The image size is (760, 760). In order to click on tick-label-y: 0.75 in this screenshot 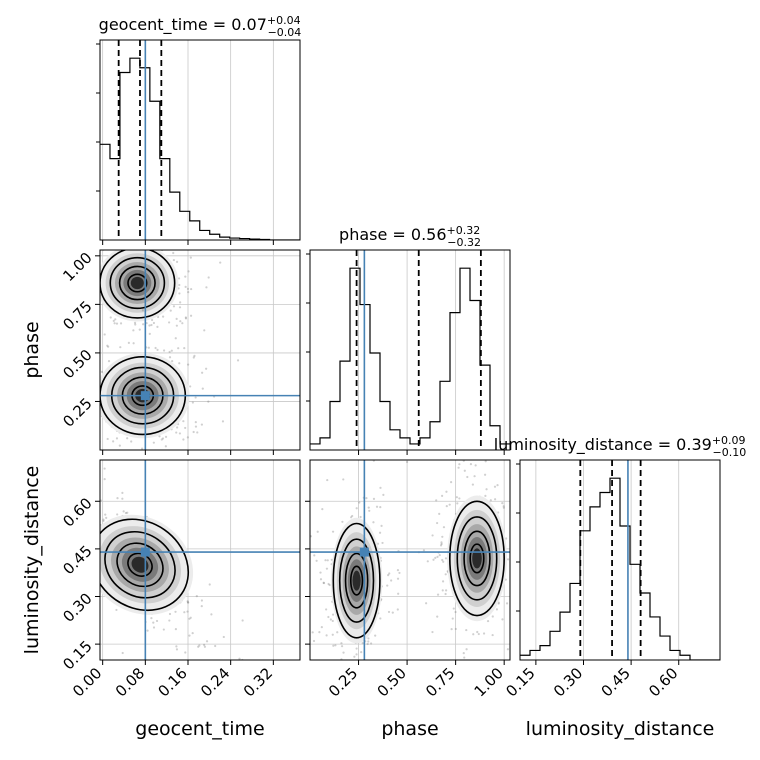, I will do `click(77, 315)`.